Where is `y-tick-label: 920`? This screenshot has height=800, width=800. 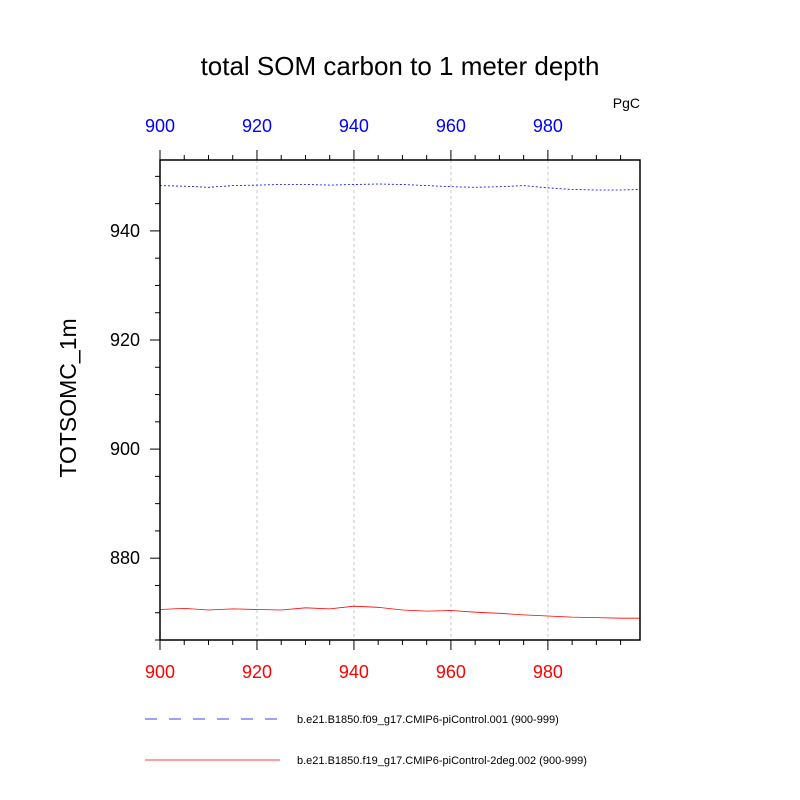 y-tick-label: 920 is located at coordinates (125, 340).